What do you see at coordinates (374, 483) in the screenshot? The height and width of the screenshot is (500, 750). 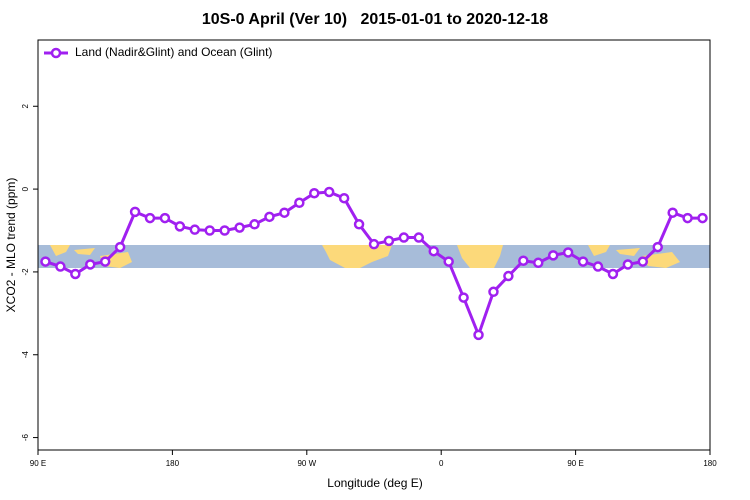 I see `x-axis-label: Longitude (deg E)` at bounding box center [374, 483].